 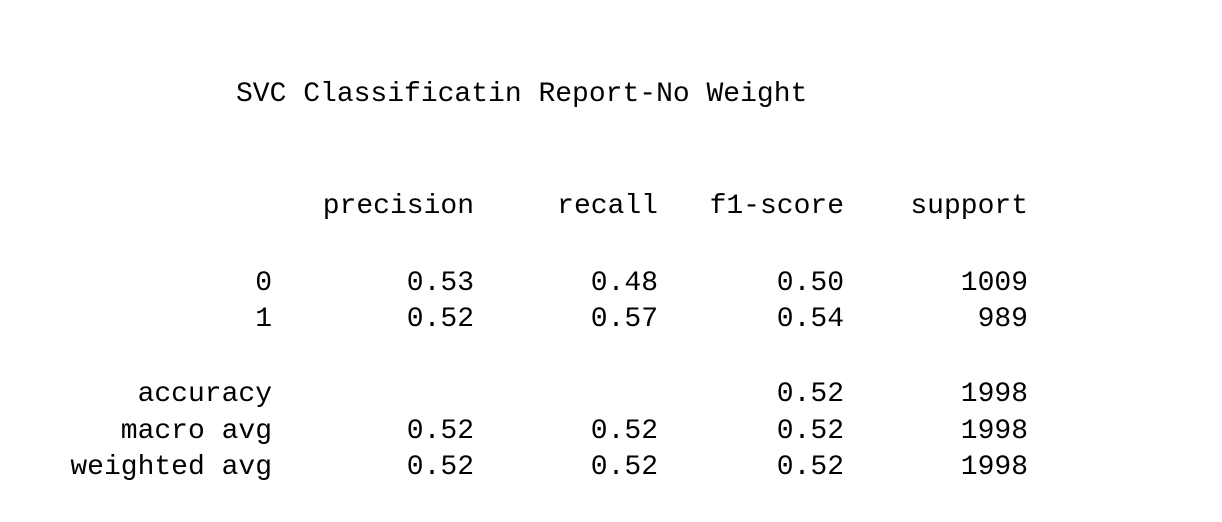 I want to click on row-label: 0, so click(x=263, y=283).